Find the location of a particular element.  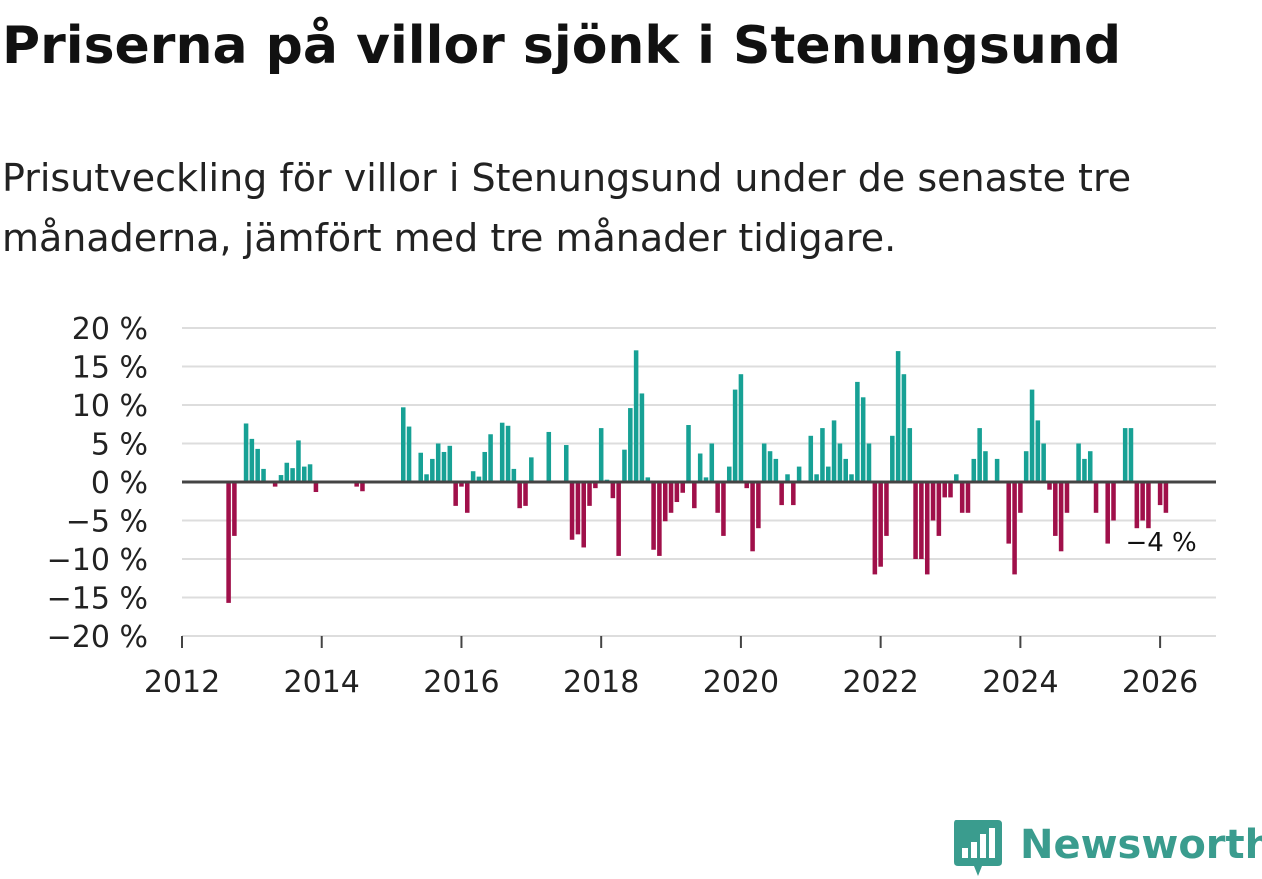

y-tick-label: −10 % is located at coordinates (97, 560).